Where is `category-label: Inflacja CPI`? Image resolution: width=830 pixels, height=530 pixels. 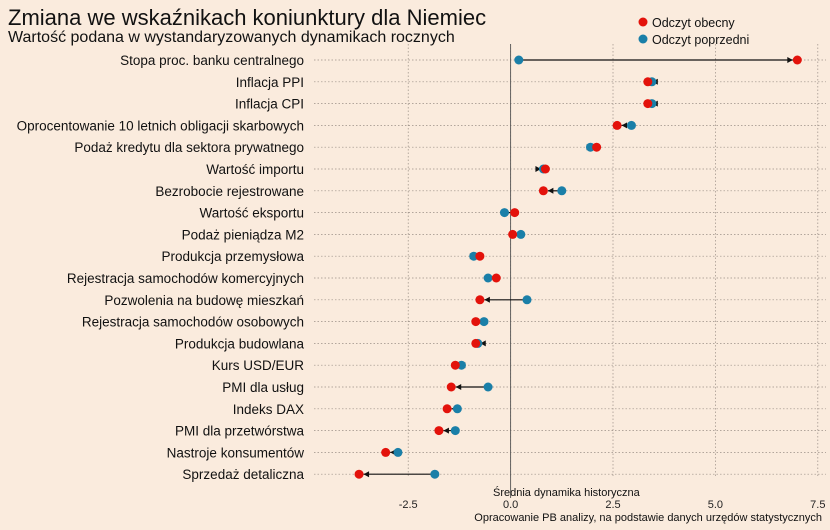 category-label: Inflacja CPI is located at coordinates (269, 104).